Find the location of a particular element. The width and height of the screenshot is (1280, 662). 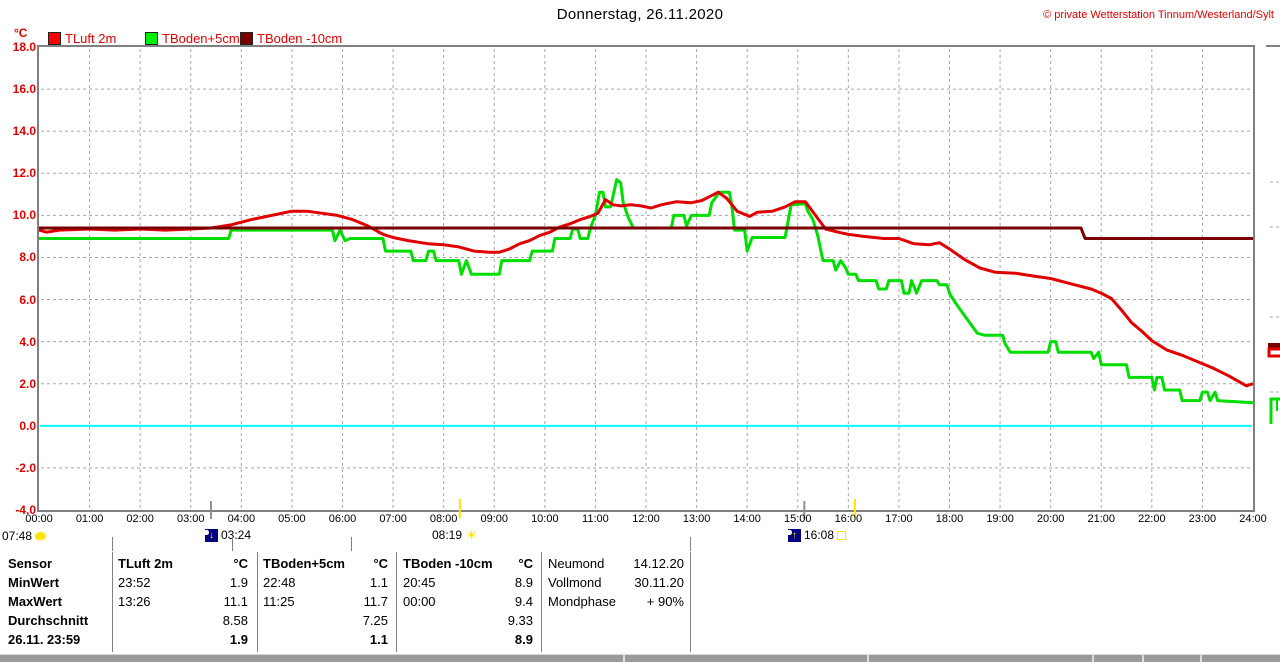

x-tick-label: 17:00 is located at coordinates (899, 519).